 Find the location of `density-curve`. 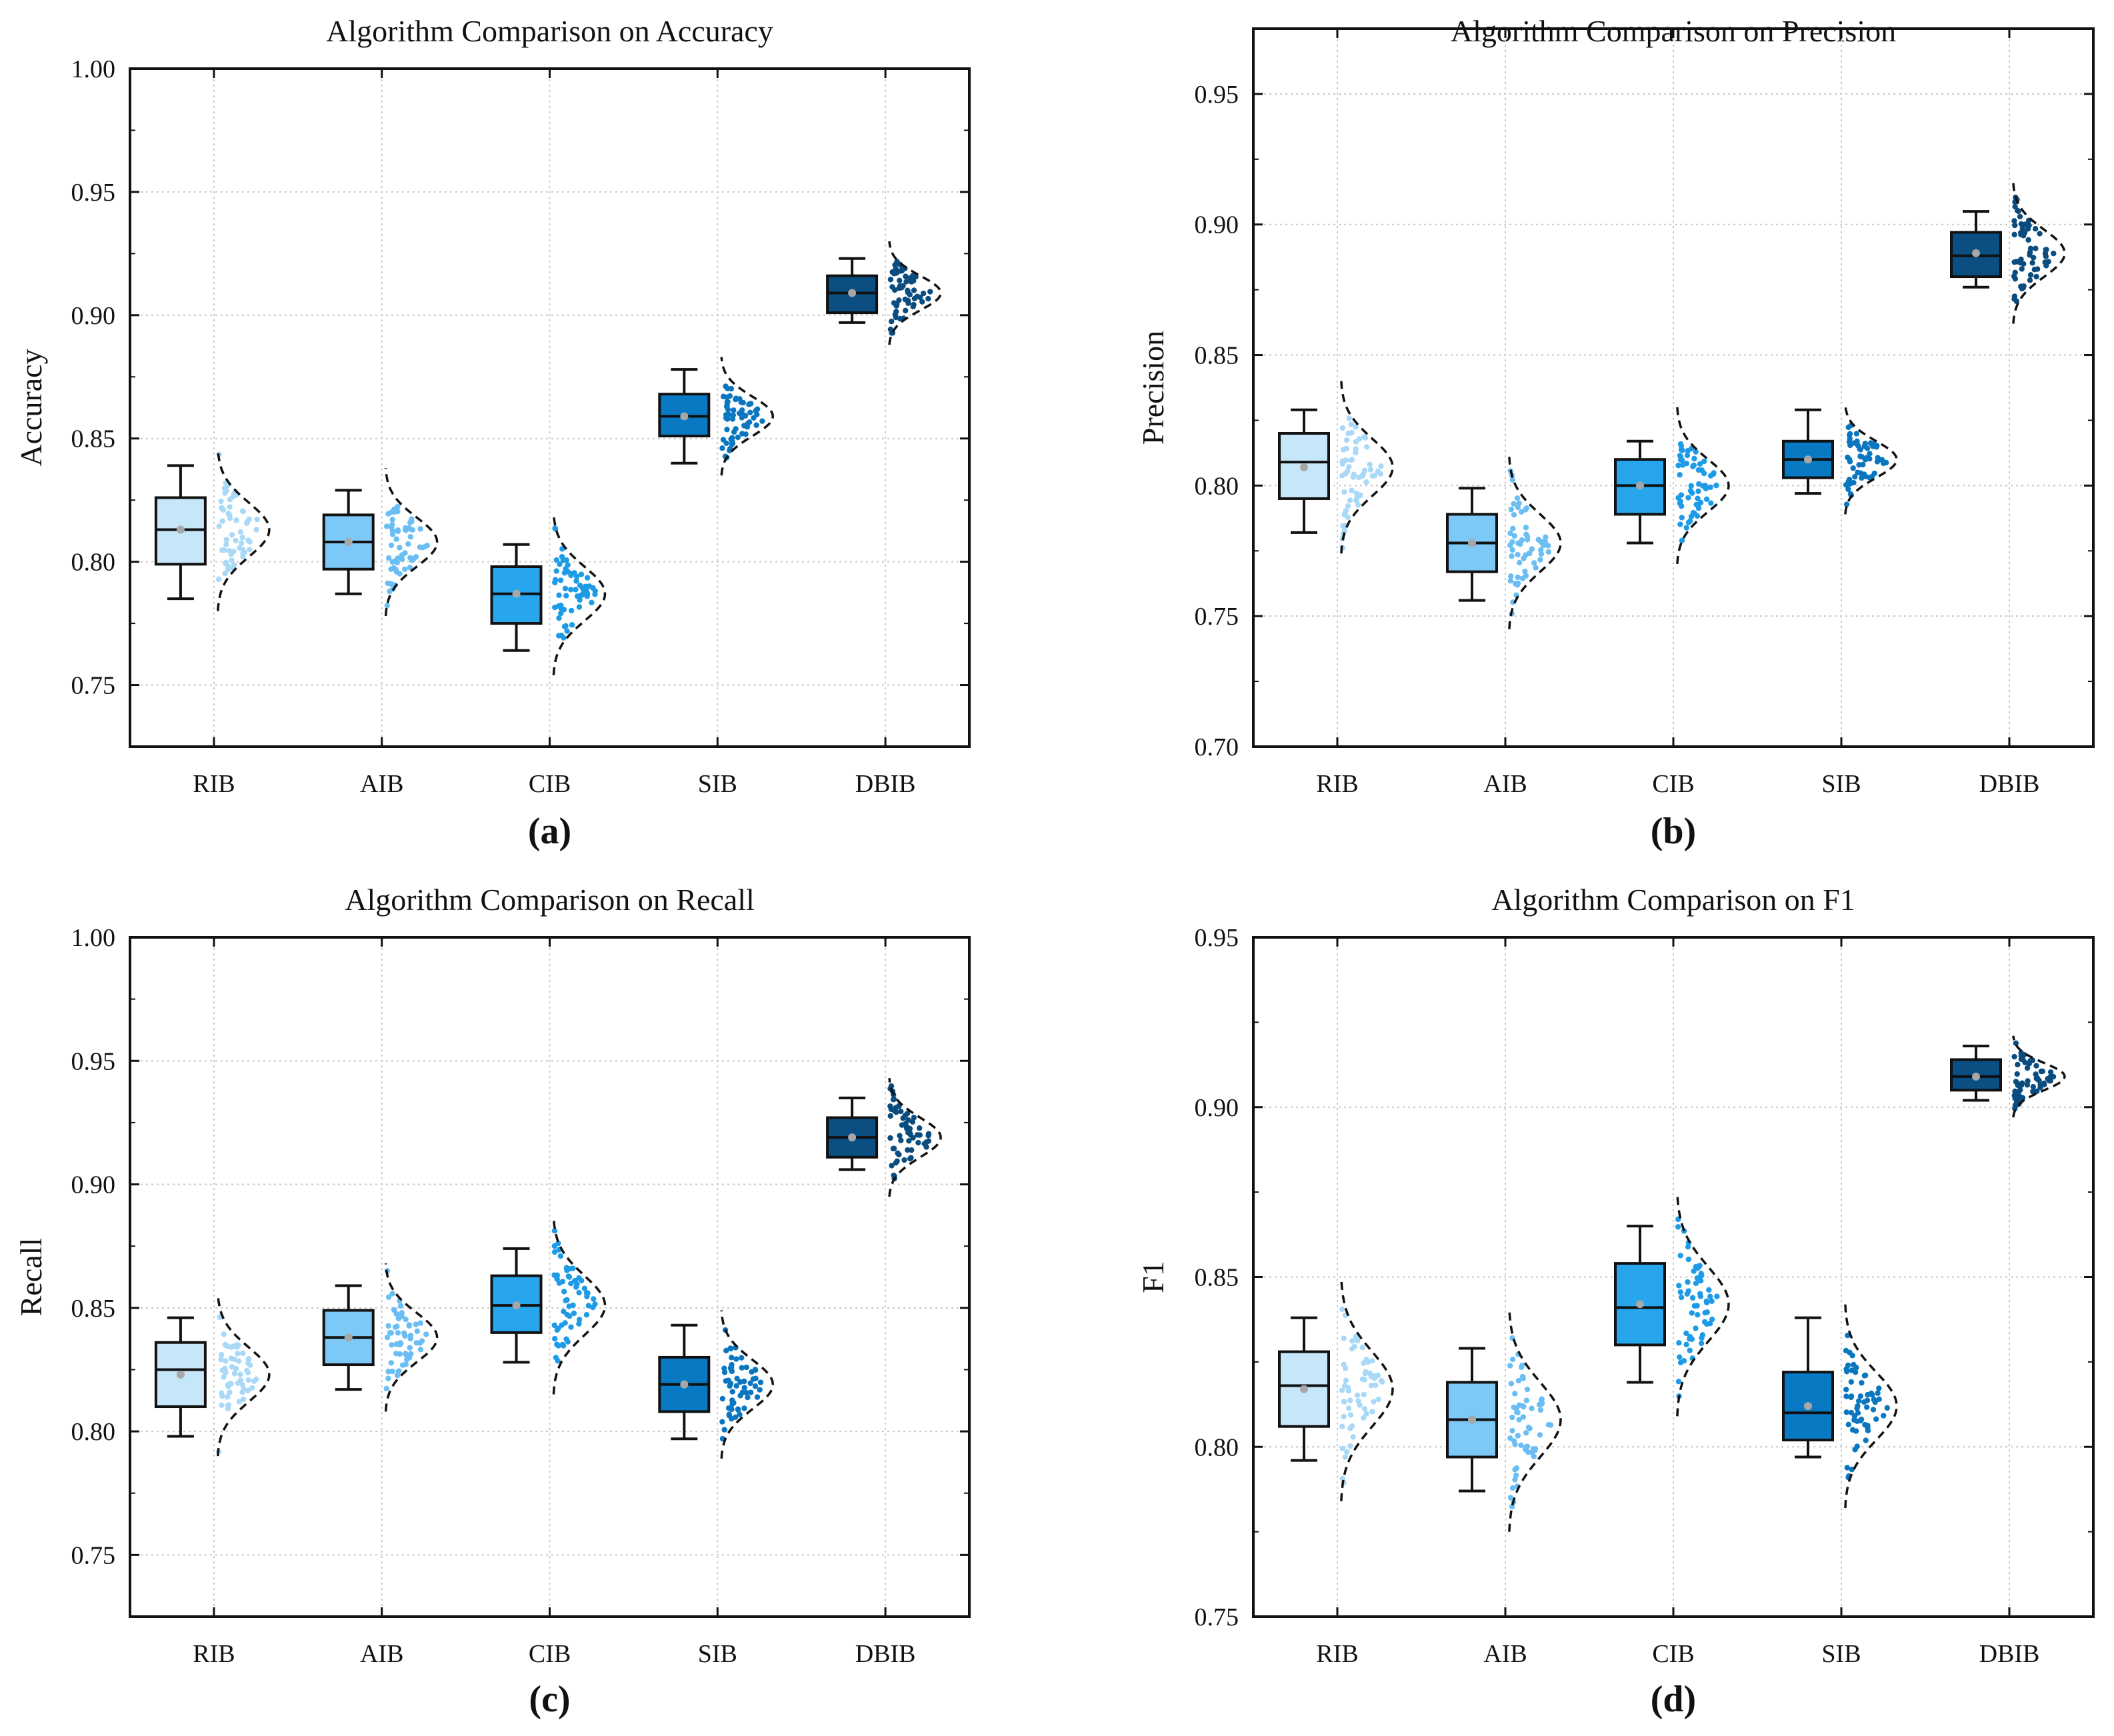

density-curve is located at coordinates (1703, 486).